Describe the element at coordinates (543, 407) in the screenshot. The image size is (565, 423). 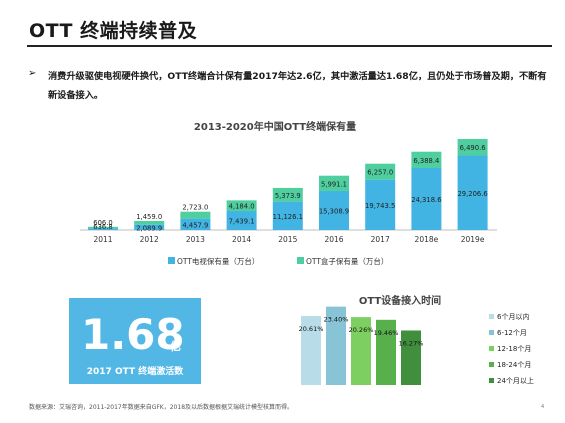
I see `page-number: 4` at that location.